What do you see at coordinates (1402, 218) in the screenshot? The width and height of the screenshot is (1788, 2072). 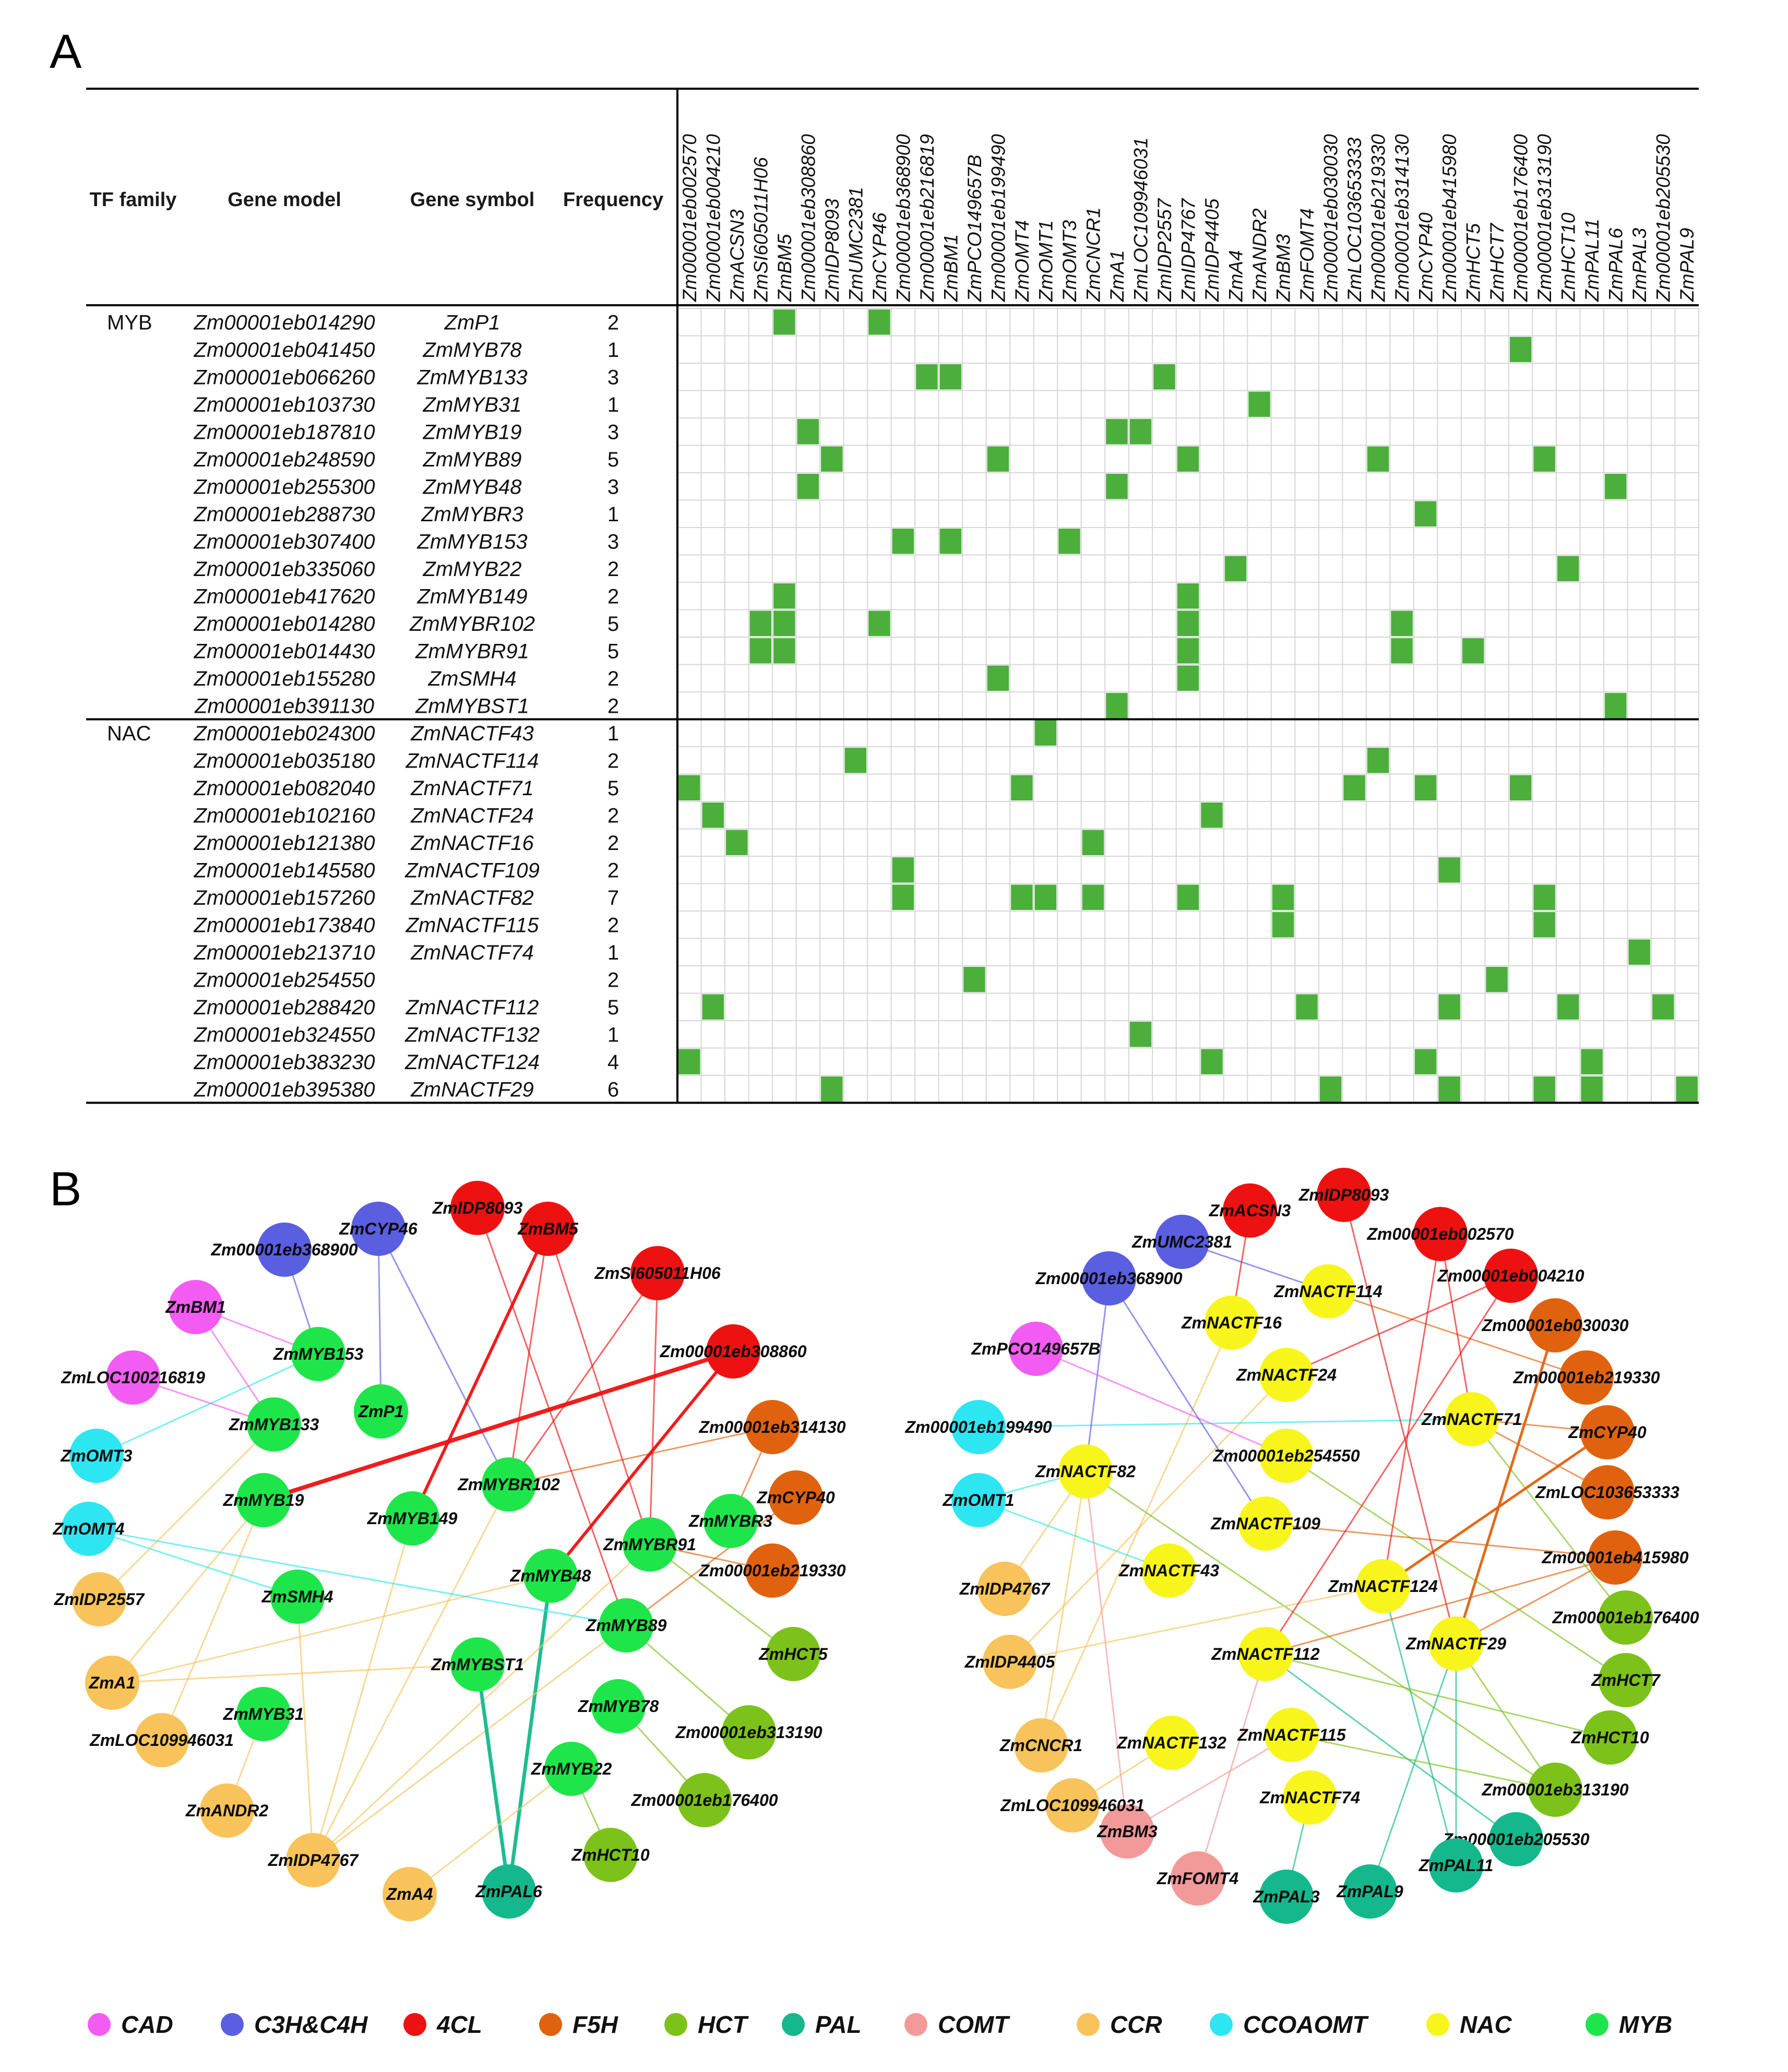 I see `column-header: Zm00001eb314130` at bounding box center [1402, 218].